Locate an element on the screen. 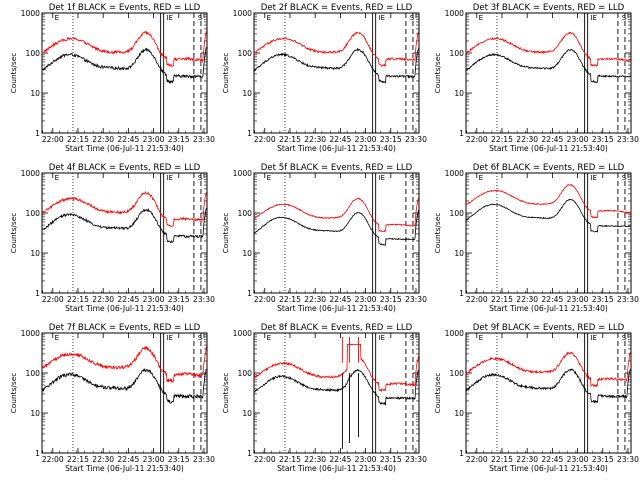  panel-title: Det 4f BLACK = Events, RED = LLD is located at coordinates (125, 168).